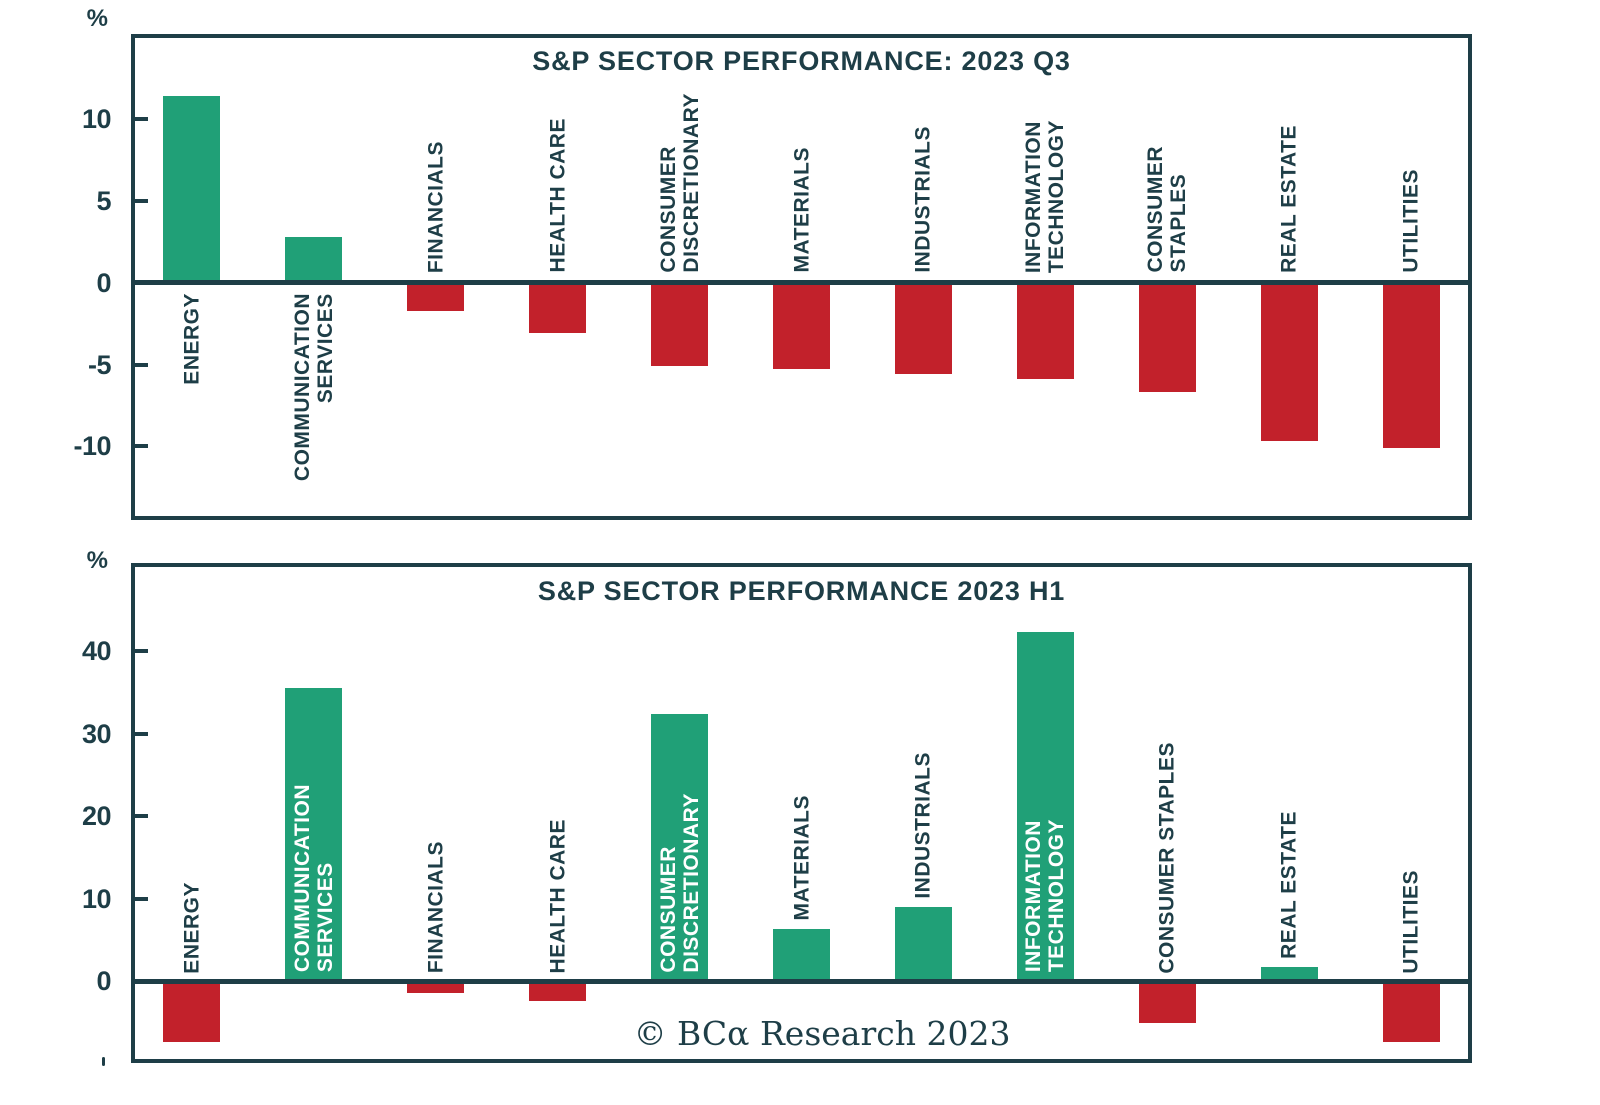  I want to click on top-chart-zero-axis-line, so click(801, 283).